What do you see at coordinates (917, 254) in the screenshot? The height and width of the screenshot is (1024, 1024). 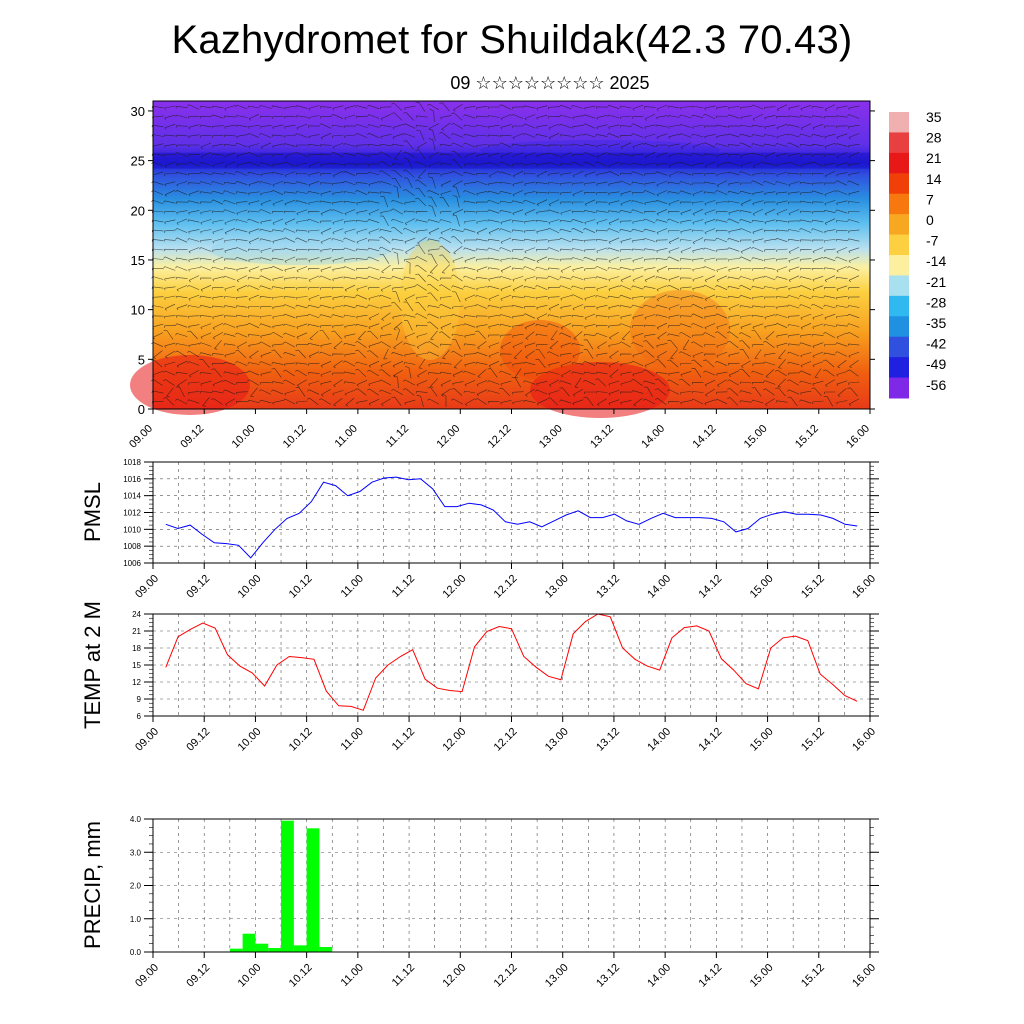 I see `colorbar: 35 28 21 14 7 0 -7 -14 -21 -28 -35 -42 -49 -56` at bounding box center [917, 254].